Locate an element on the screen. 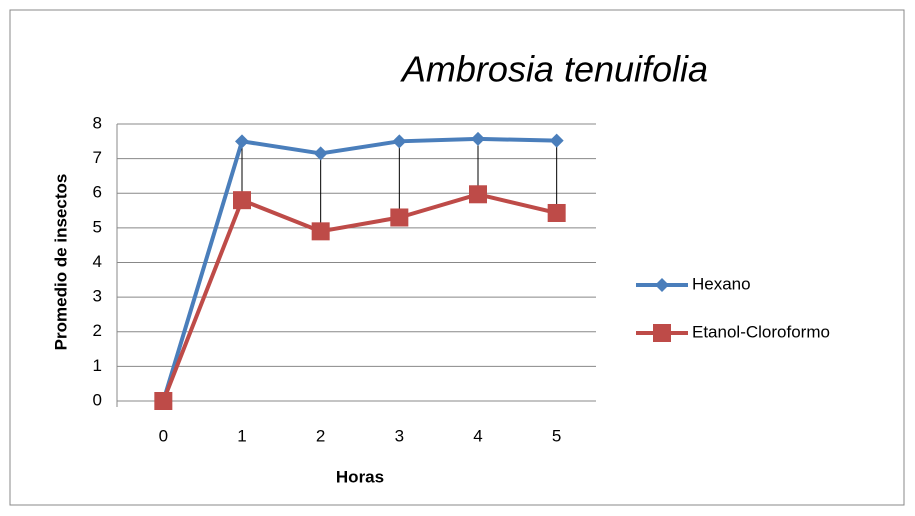  y-tick-label: 2 is located at coordinates (97, 330).